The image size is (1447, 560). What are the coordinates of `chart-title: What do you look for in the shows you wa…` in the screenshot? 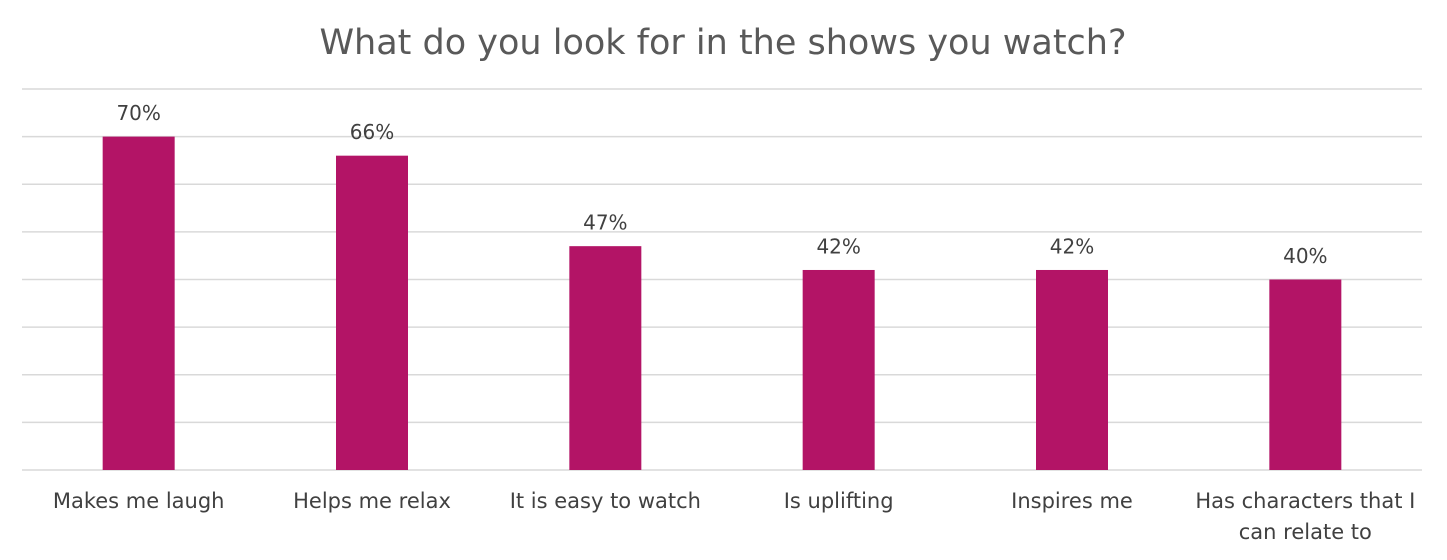 It's located at (722, 43).